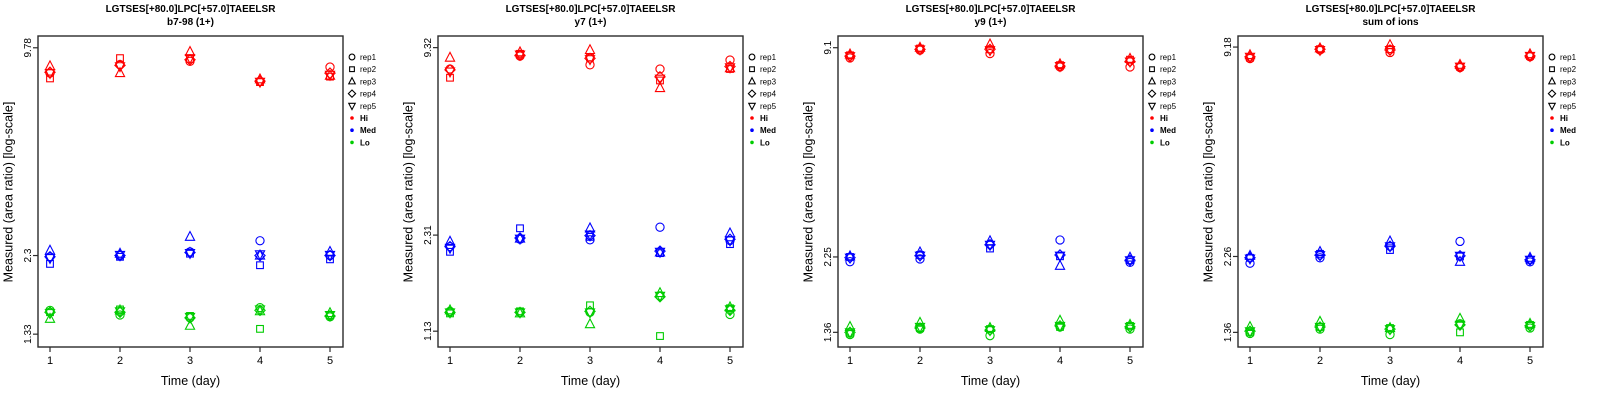 Image resolution: width=1600 pixels, height=400 pixels. Describe the element at coordinates (660, 297) in the screenshot. I see `marker-lo-rep5-day4` at that location.